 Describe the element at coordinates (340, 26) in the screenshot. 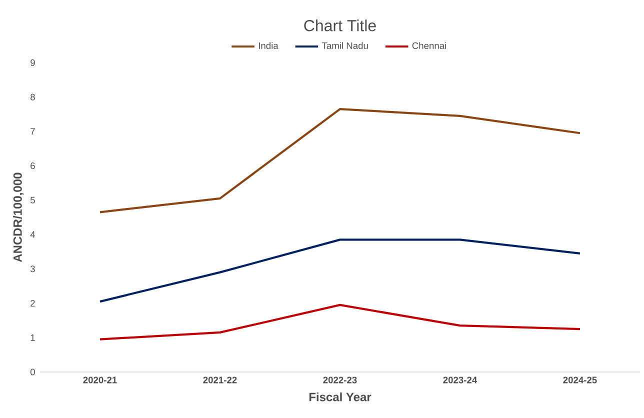

I see `chart-title: Chart Title` at that location.